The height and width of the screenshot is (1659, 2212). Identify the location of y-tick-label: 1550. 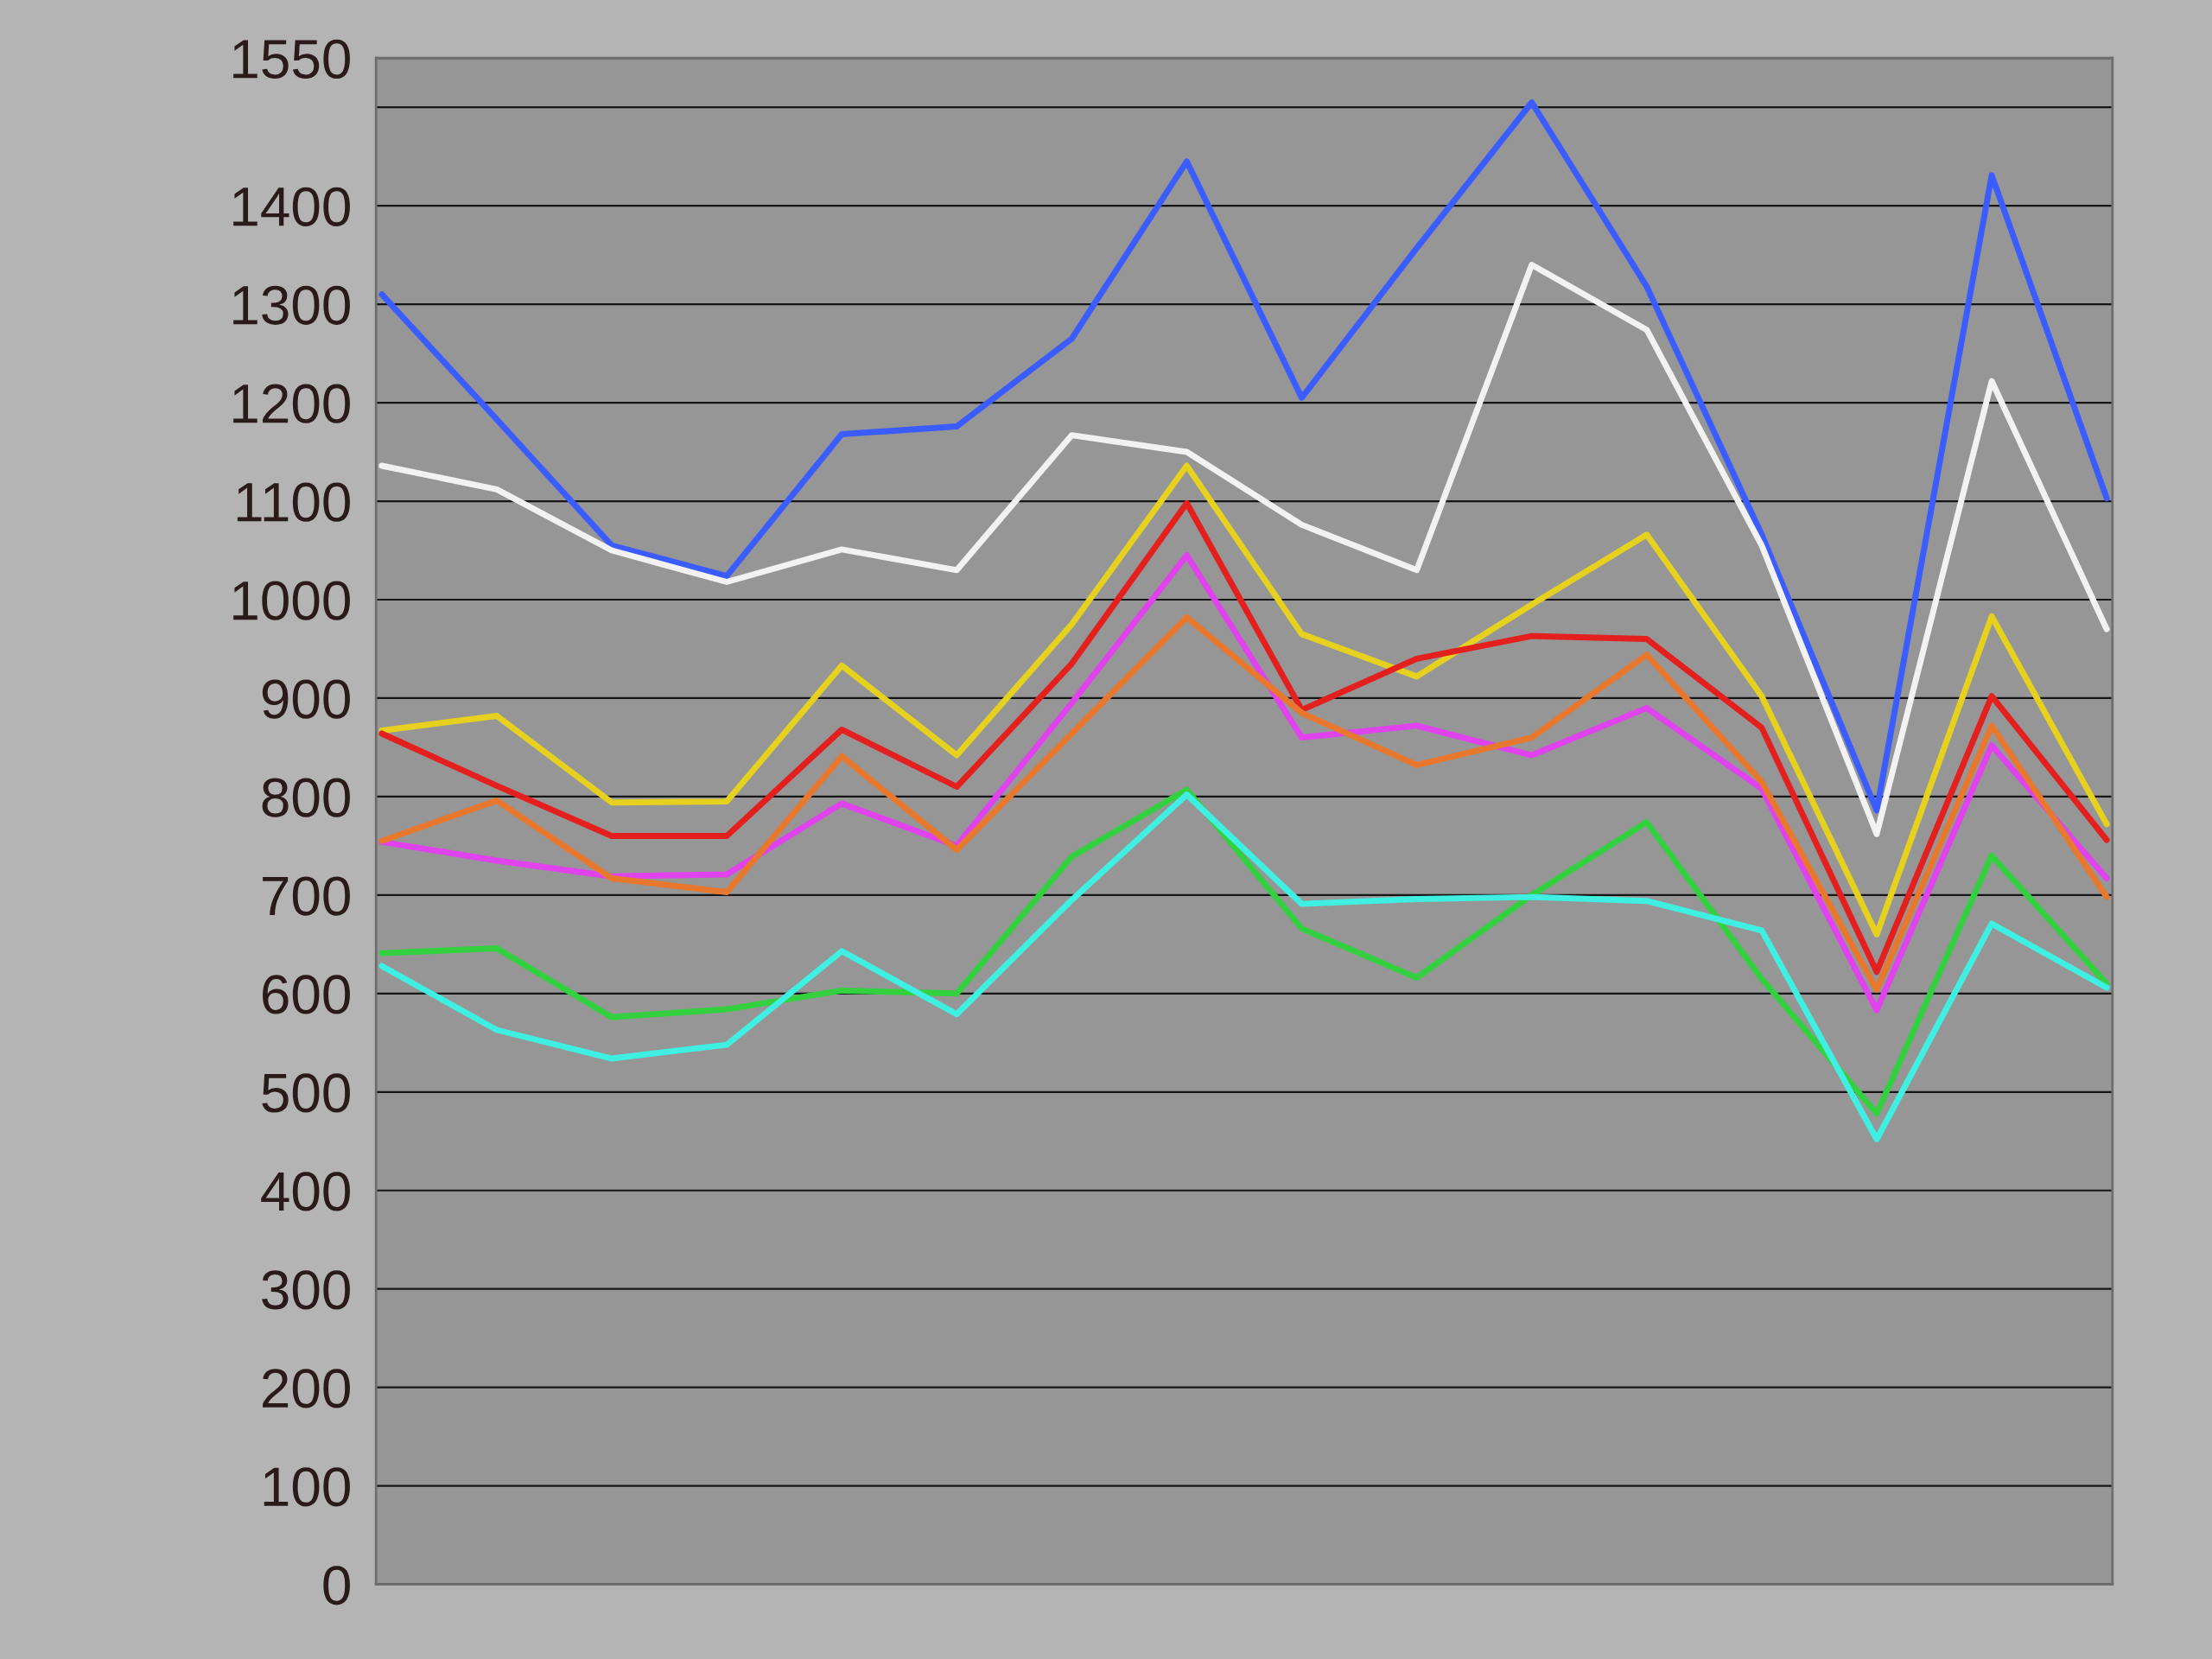
(291, 59).